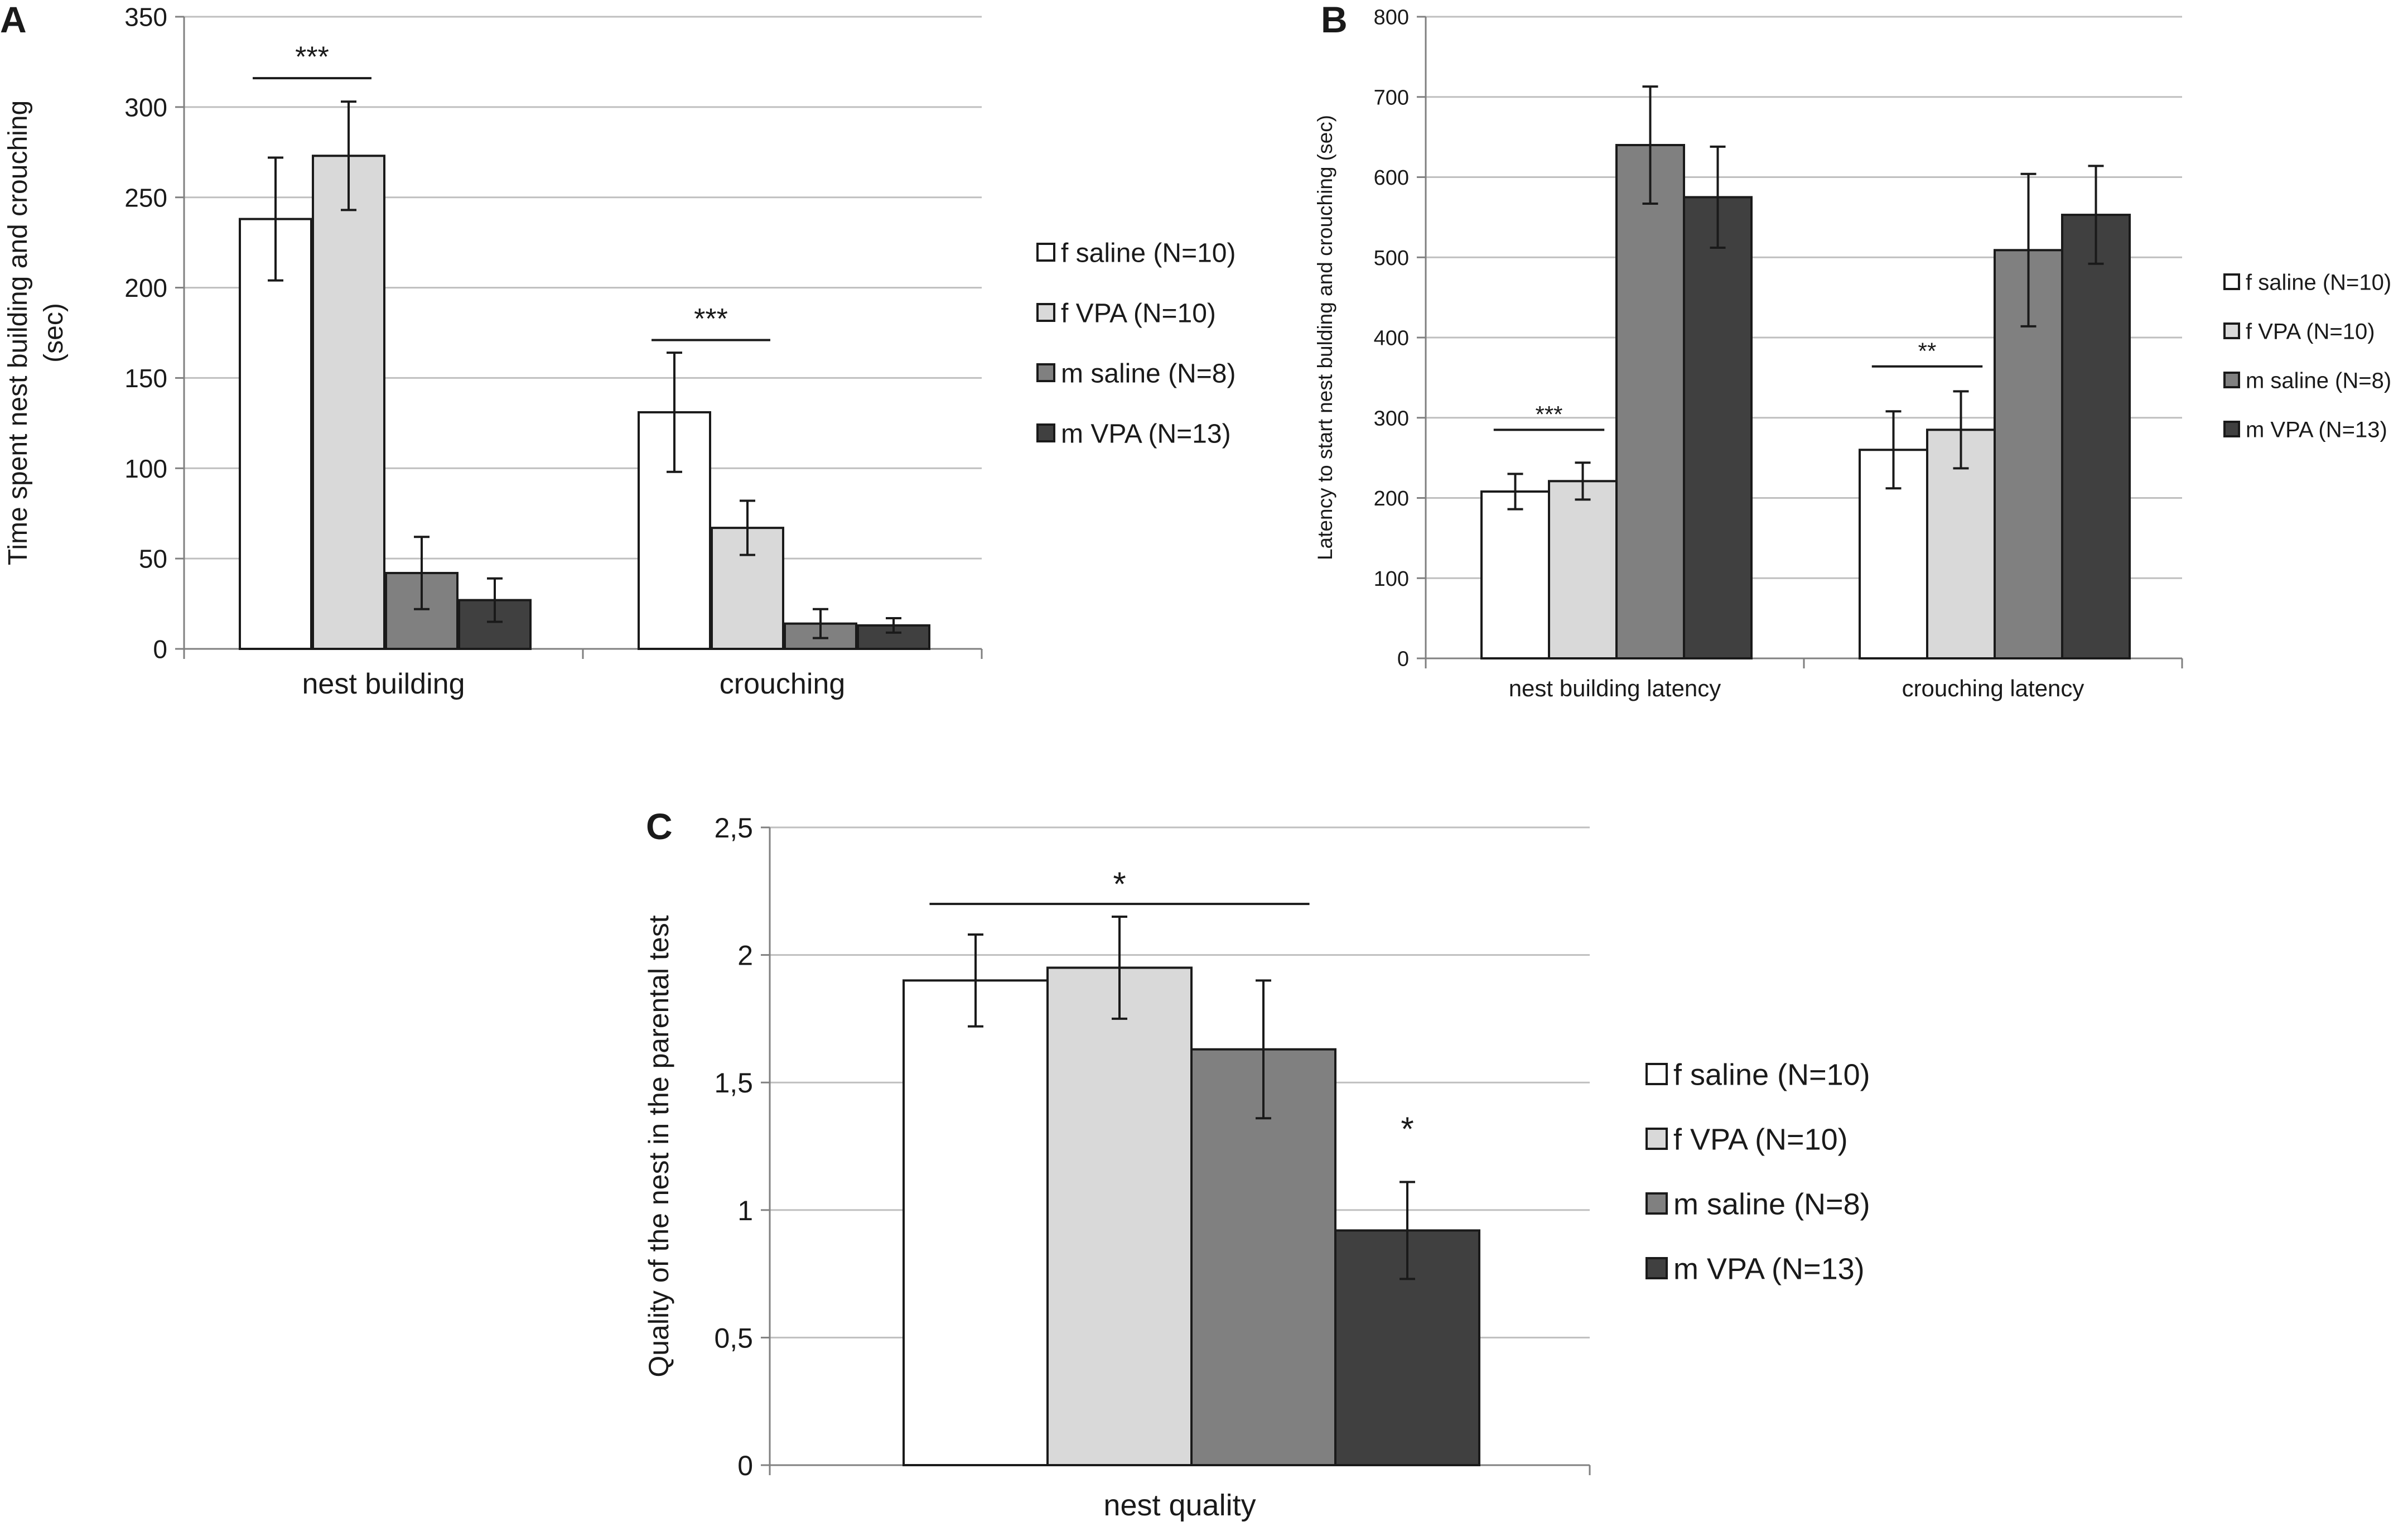 The width and height of the screenshot is (2408, 1536). Describe the element at coordinates (745, 955) in the screenshot. I see `y-tick-label-c-4: 2` at that location.